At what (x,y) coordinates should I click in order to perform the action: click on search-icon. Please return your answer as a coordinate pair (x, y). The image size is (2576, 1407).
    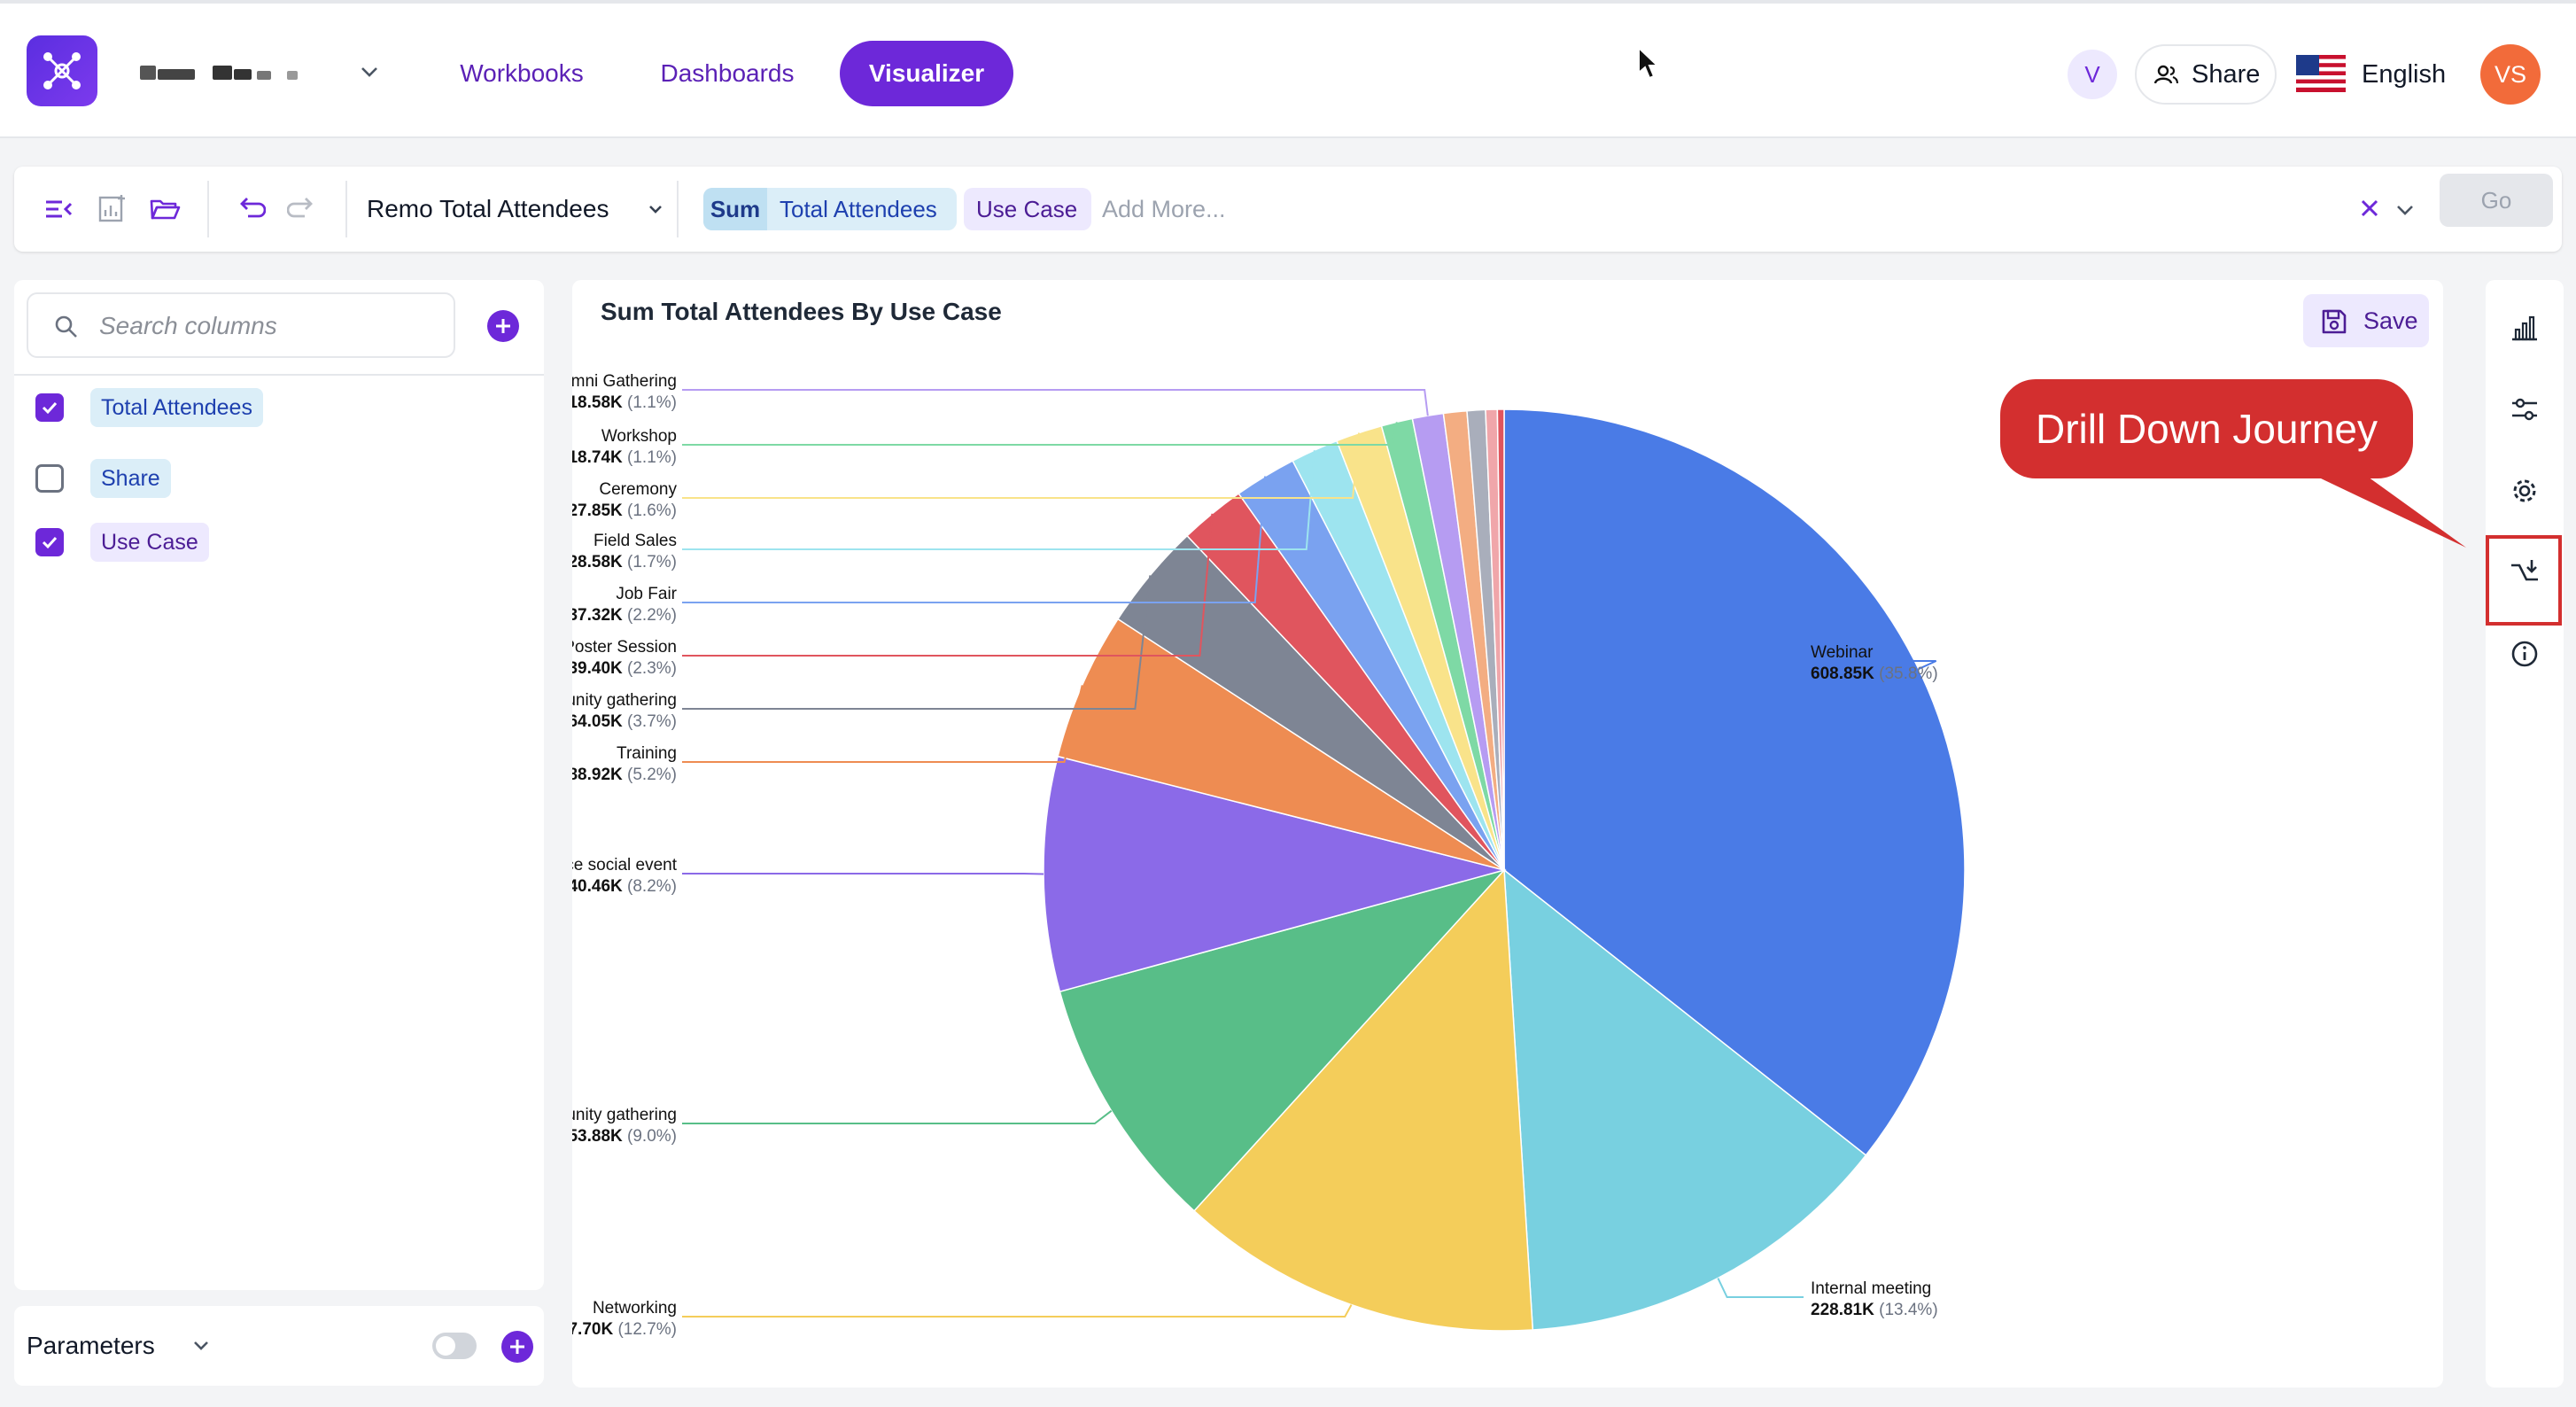
    Looking at the image, I should click on (66, 326).